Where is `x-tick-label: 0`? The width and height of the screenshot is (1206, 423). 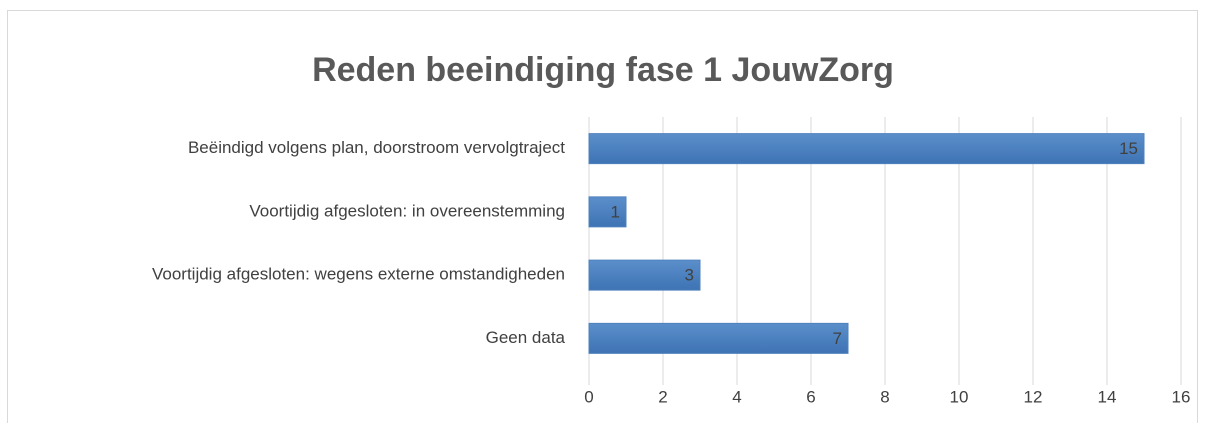
x-tick-label: 0 is located at coordinates (588, 396).